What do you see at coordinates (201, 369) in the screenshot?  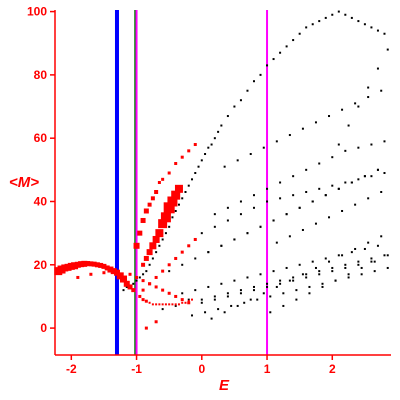 I see `x-tick-label: 0` at bounding box center [201, 369].